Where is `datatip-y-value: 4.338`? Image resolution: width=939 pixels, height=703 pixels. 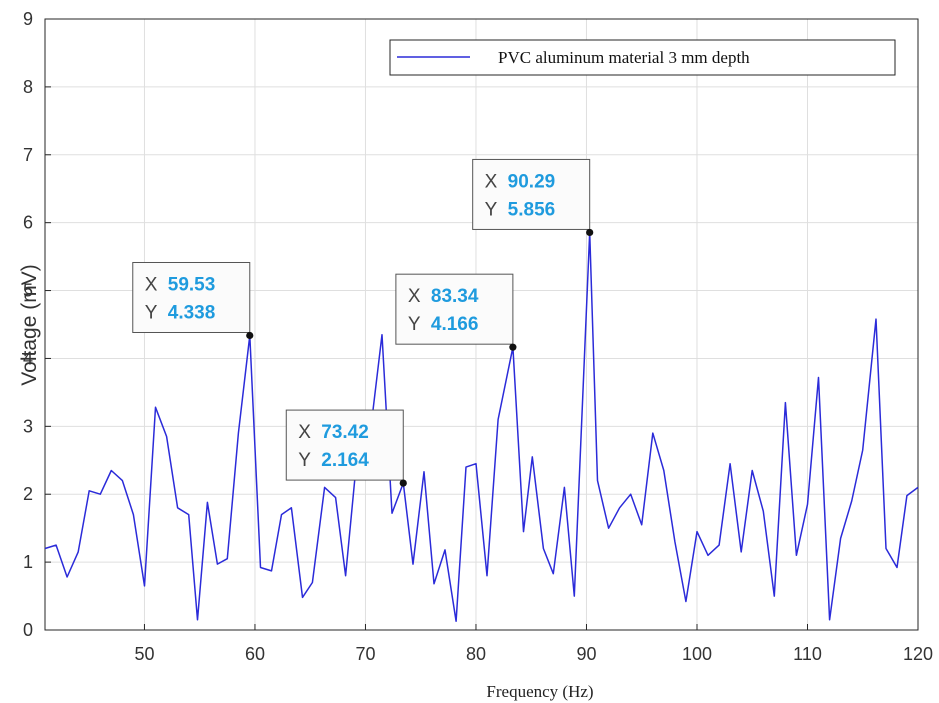
datatip-y-value: 4.338 is located at coordinates (192, 312).